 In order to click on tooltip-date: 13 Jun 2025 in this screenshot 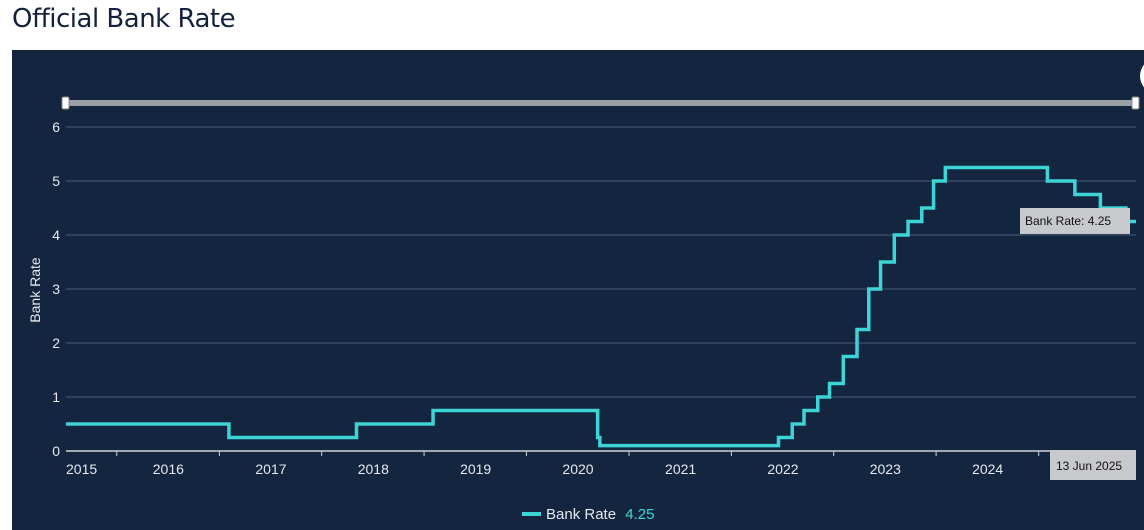, I will do `click(1093, 465)`.